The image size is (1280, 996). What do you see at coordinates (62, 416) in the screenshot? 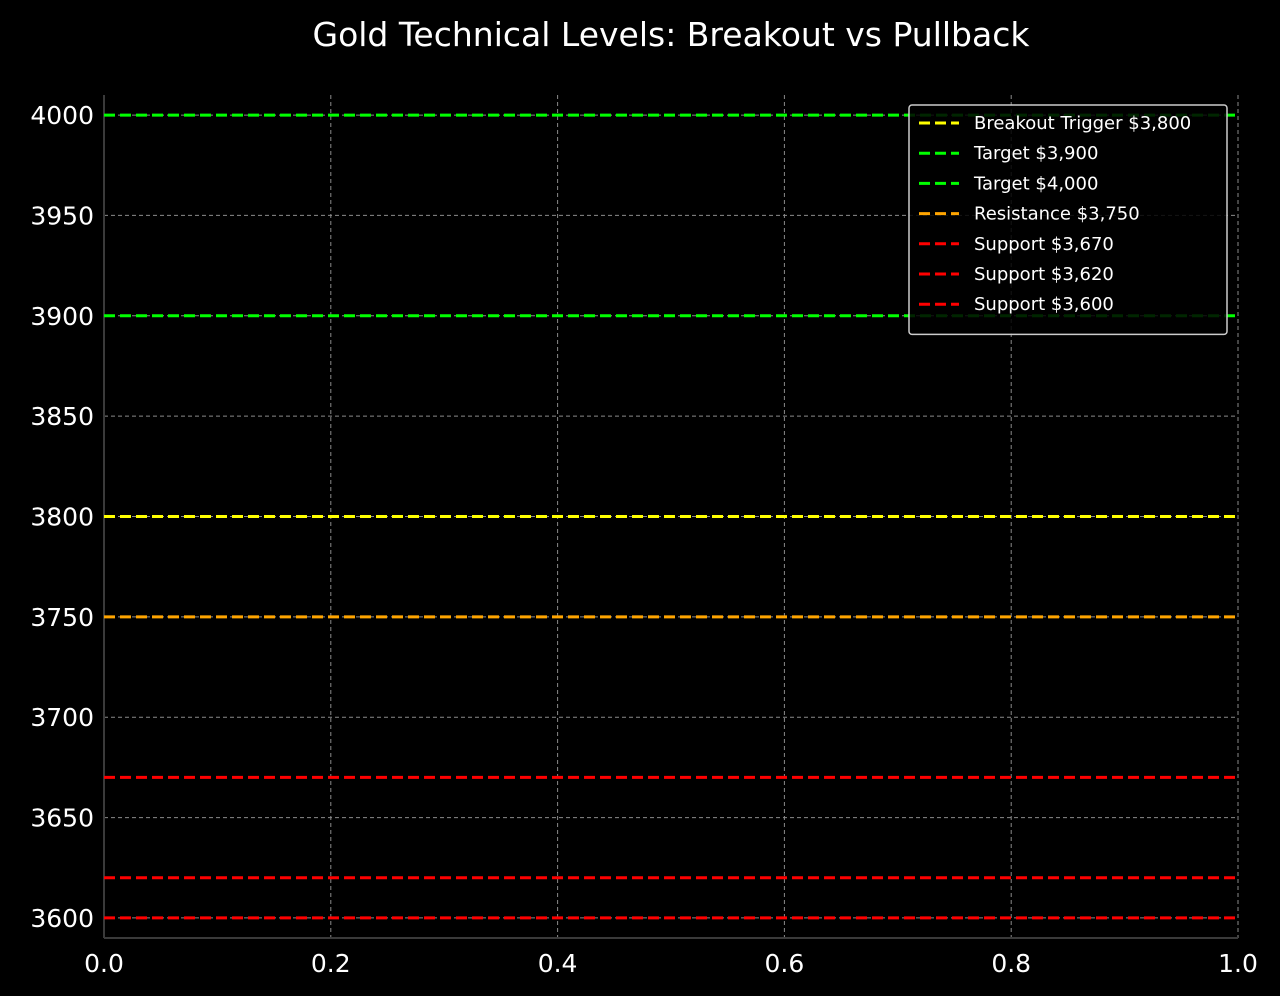
I see `y-tick-label-5: 3850` at bounding box center [62, 416].